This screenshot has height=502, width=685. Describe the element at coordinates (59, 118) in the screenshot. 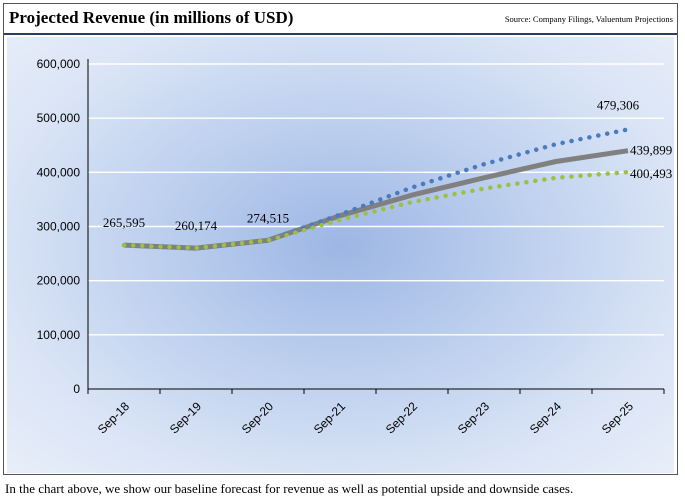

I see `y-tick-label: 500,000` at that location.